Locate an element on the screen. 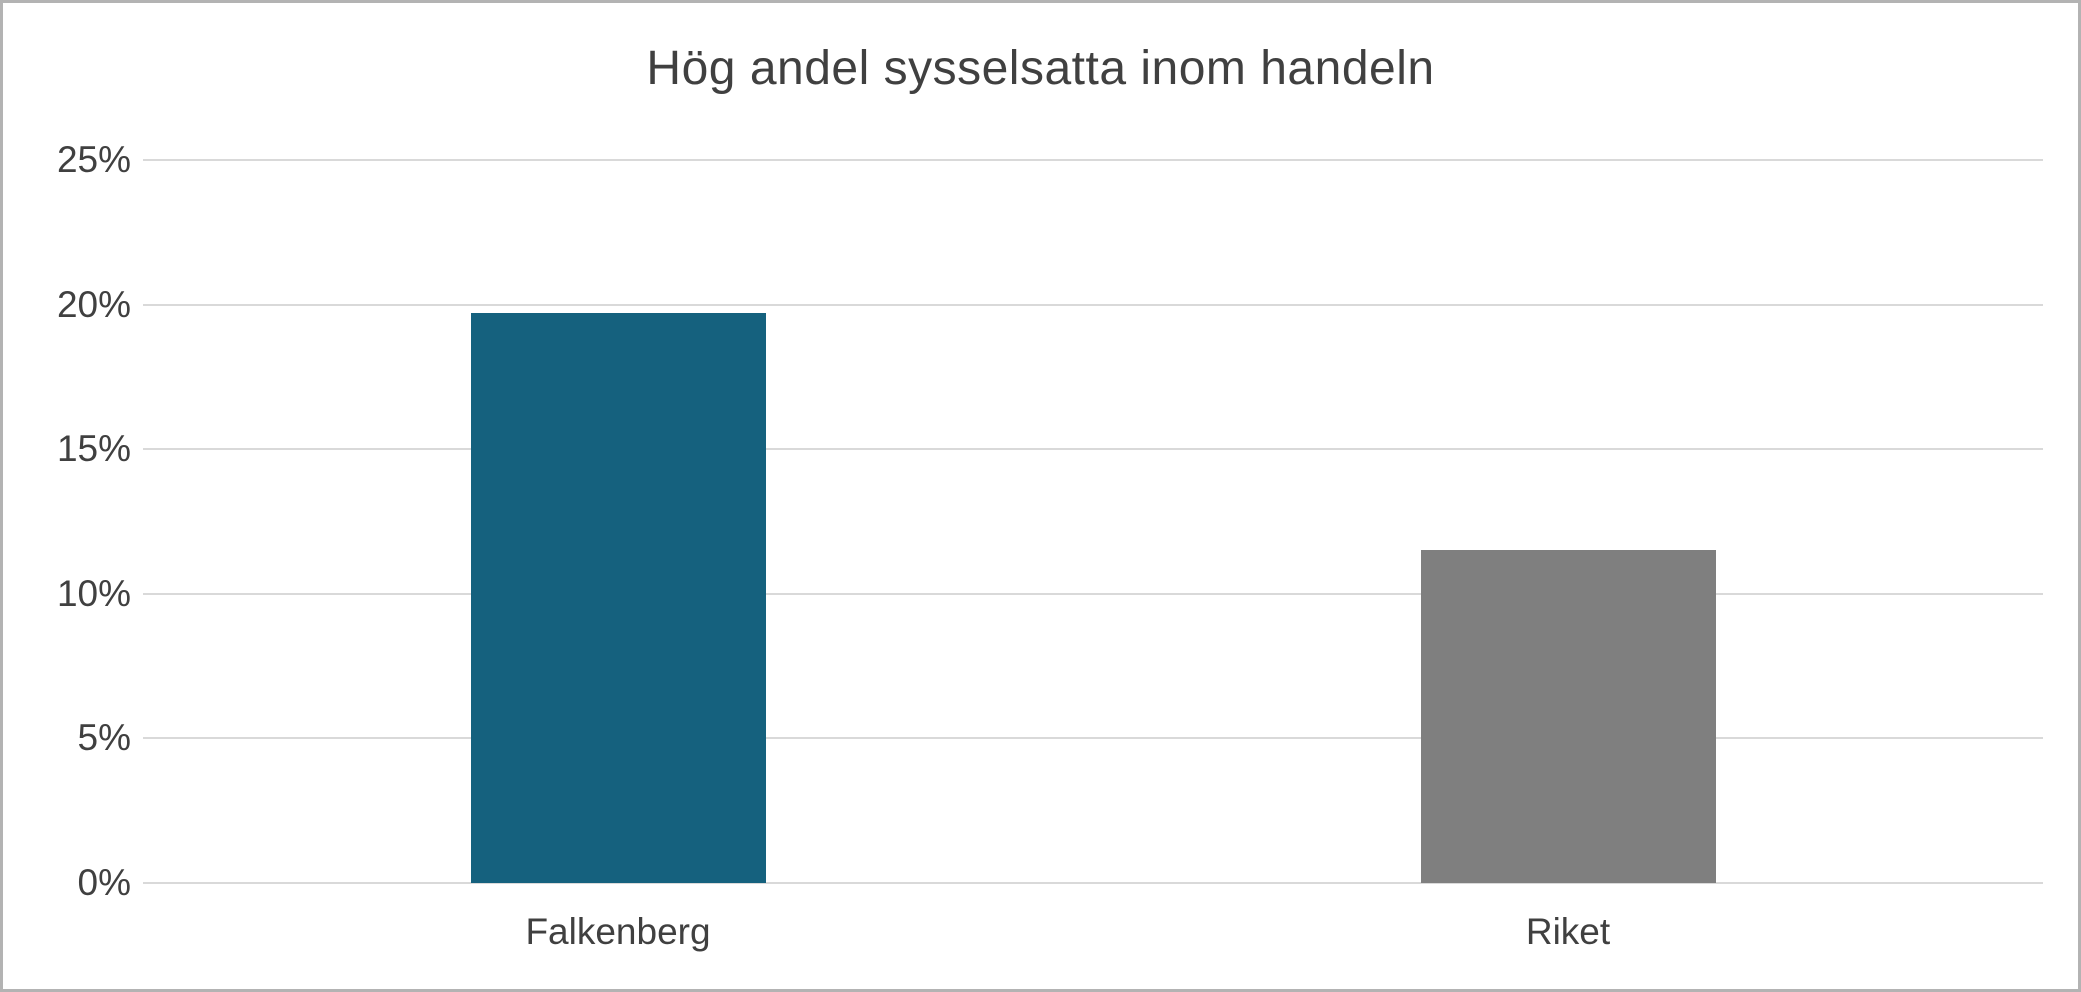 The width and height of the screenshot is (2081, 992). gridline-15pct is located at coordinates (1093, 449).